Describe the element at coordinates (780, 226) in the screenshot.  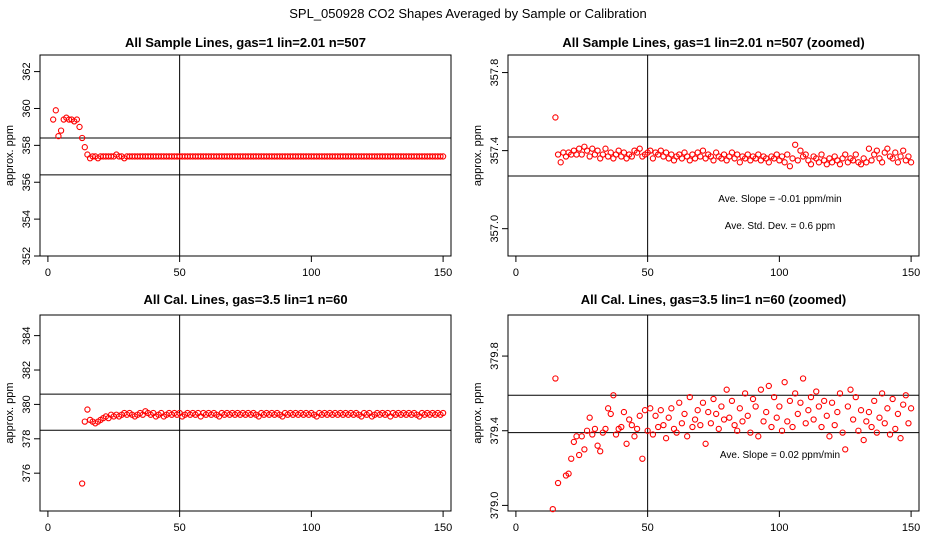
I see `panel-annotation: Ave. Std. Dev. = 0.6 ppm` at that location.